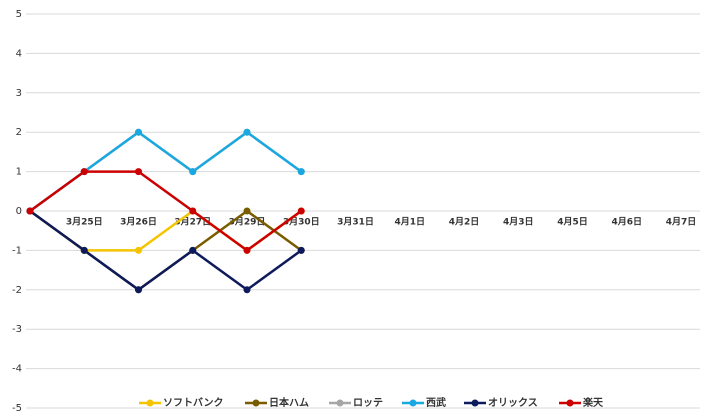 This screenshot has height=420, width=710. I want to click on y-tick-label: -2, so click(17, 290).